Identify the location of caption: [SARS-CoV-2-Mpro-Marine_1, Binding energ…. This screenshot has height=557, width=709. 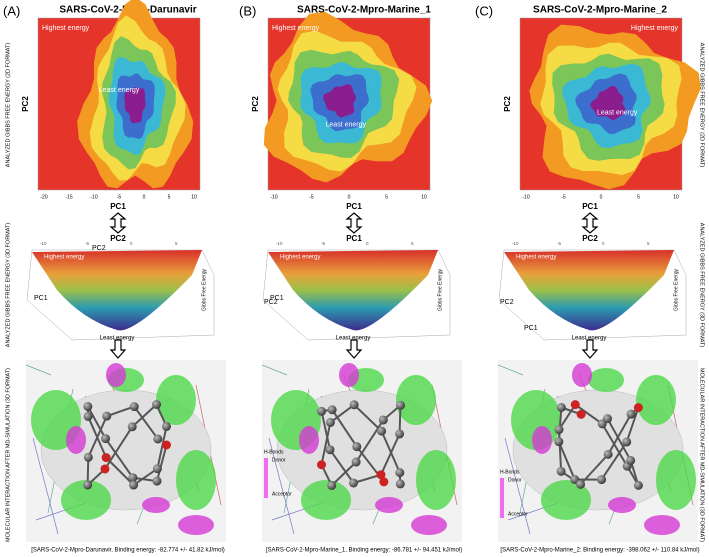
(364, 551).